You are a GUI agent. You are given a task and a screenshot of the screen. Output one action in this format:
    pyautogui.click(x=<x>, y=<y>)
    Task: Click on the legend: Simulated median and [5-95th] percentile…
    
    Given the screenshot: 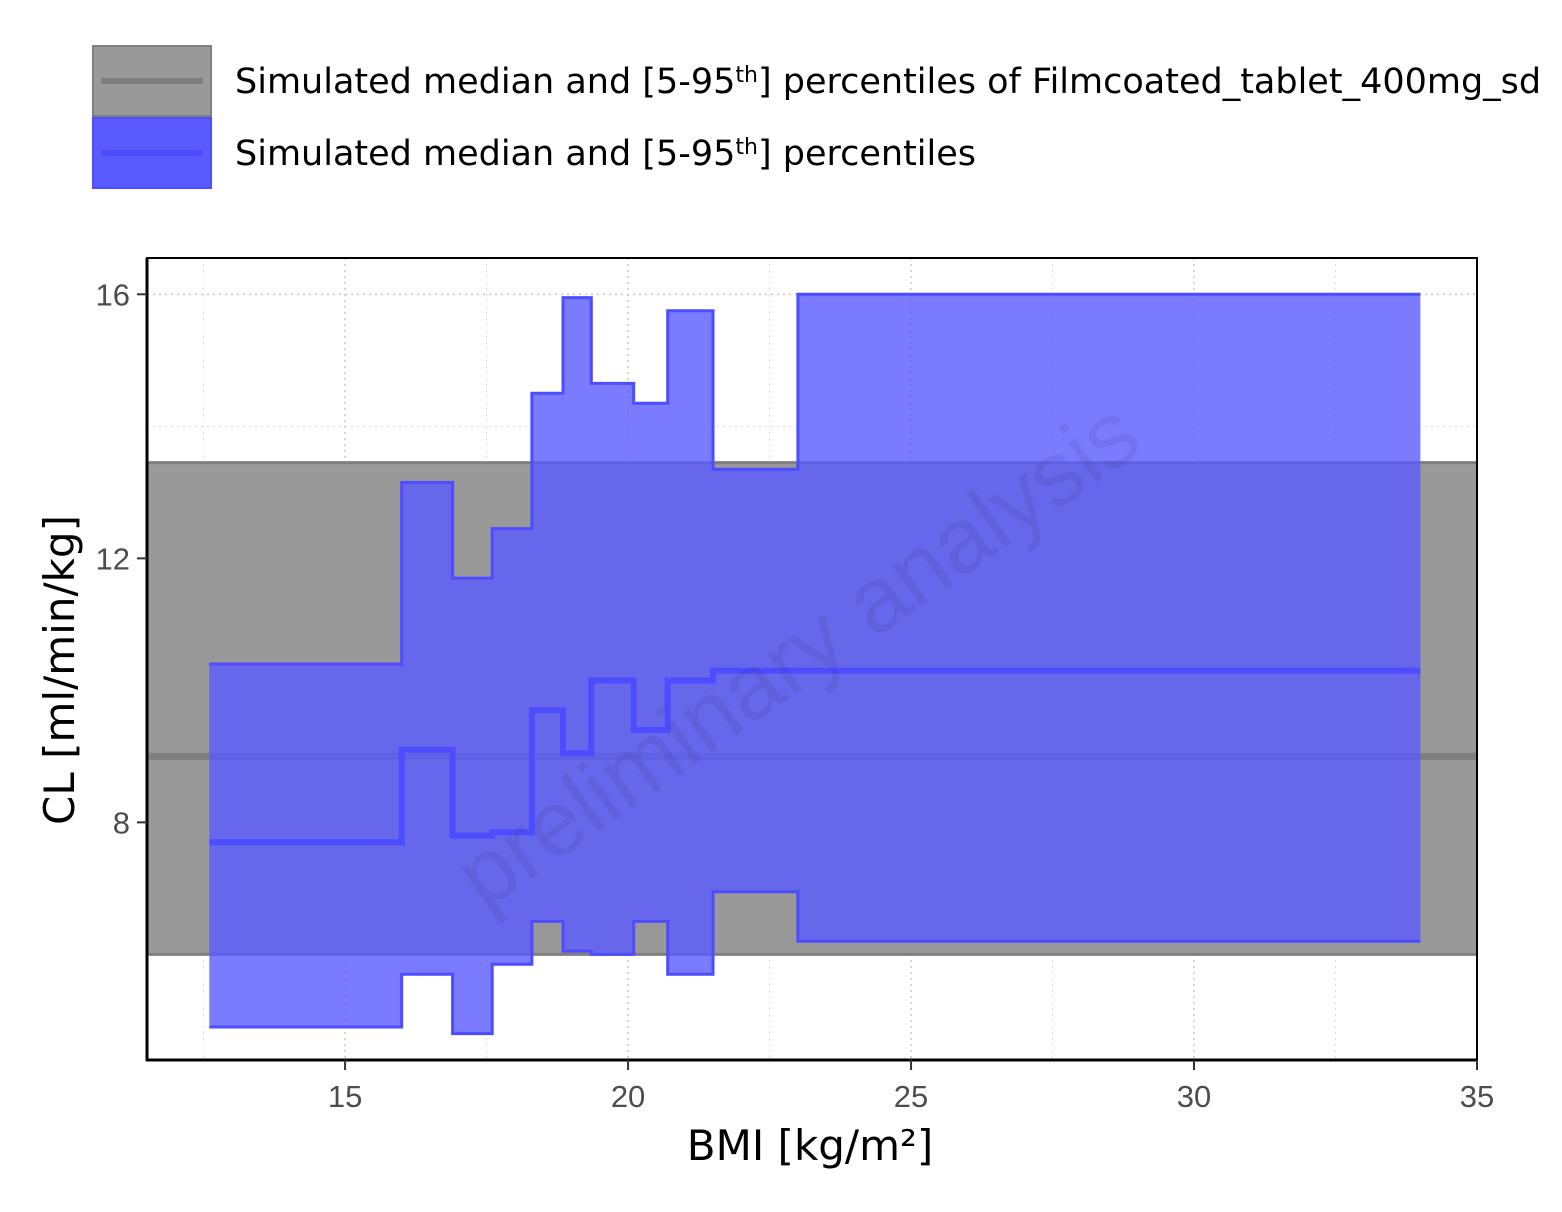 What is the action you would take?
    pyautogui.click(x=816, y=117)
    